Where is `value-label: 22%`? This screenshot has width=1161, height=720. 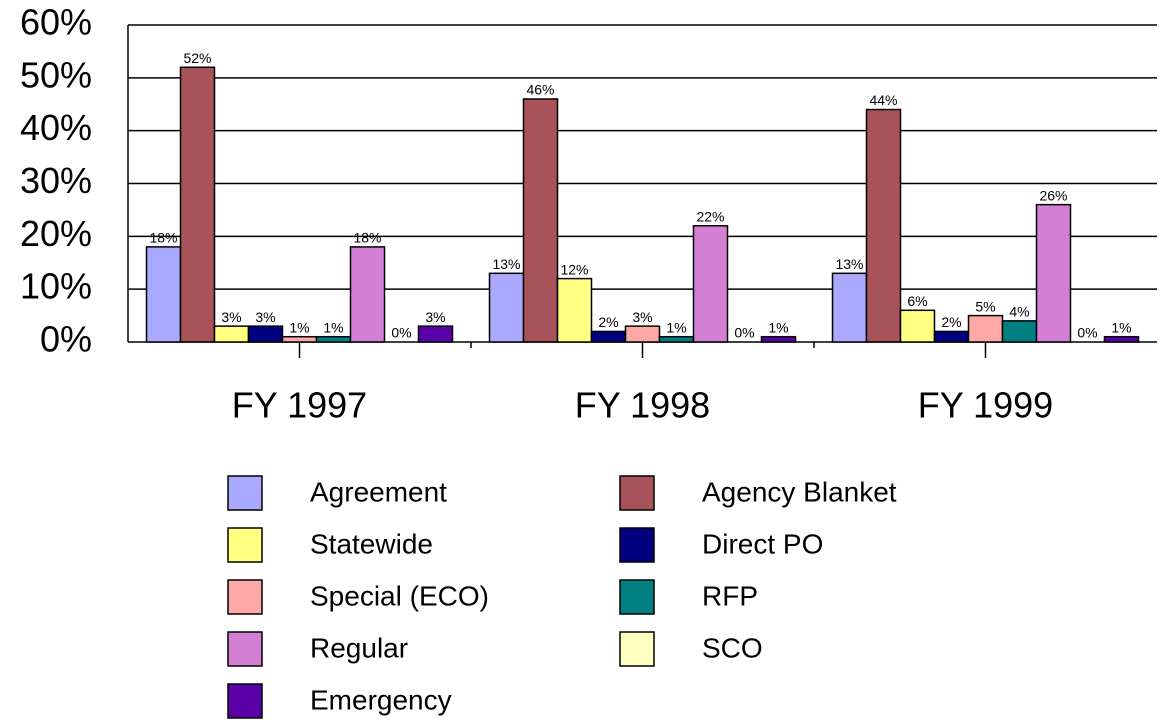
value-label: 22% is located at coordinates (710, 216).